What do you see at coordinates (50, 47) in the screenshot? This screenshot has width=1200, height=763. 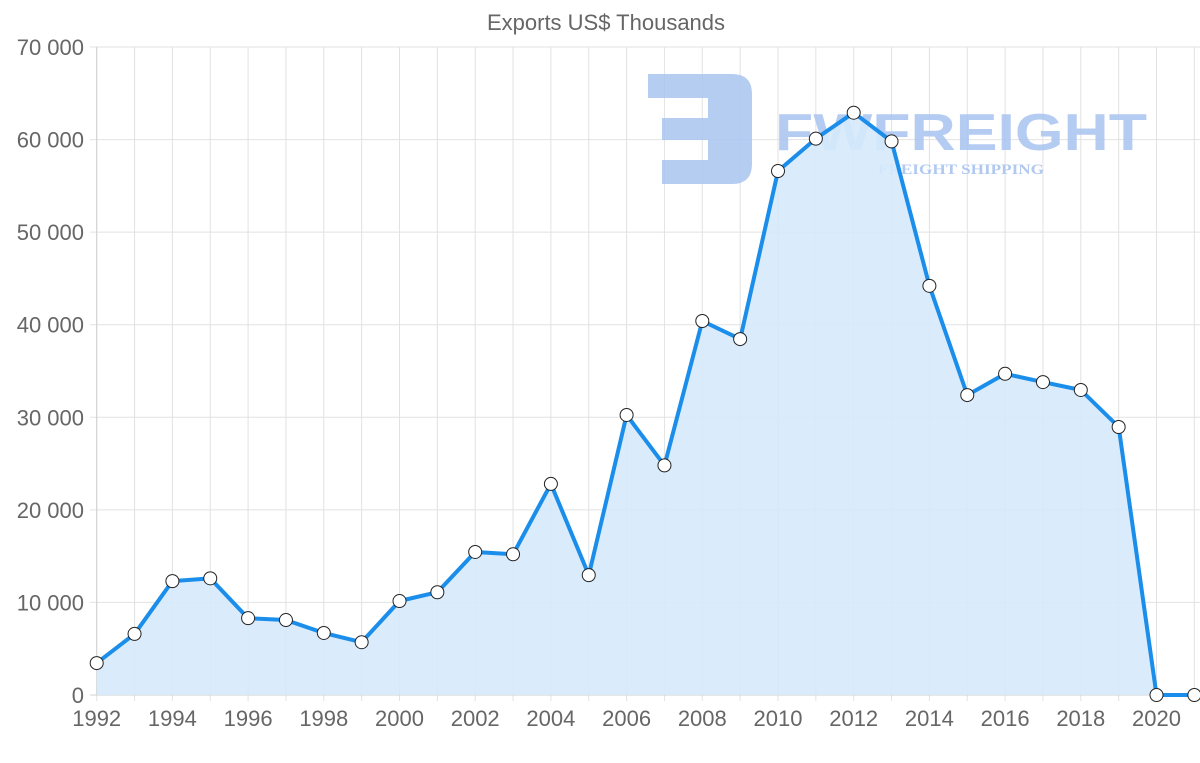 I see `y-tick-label: 70 000` at bounding box center [50, 47].